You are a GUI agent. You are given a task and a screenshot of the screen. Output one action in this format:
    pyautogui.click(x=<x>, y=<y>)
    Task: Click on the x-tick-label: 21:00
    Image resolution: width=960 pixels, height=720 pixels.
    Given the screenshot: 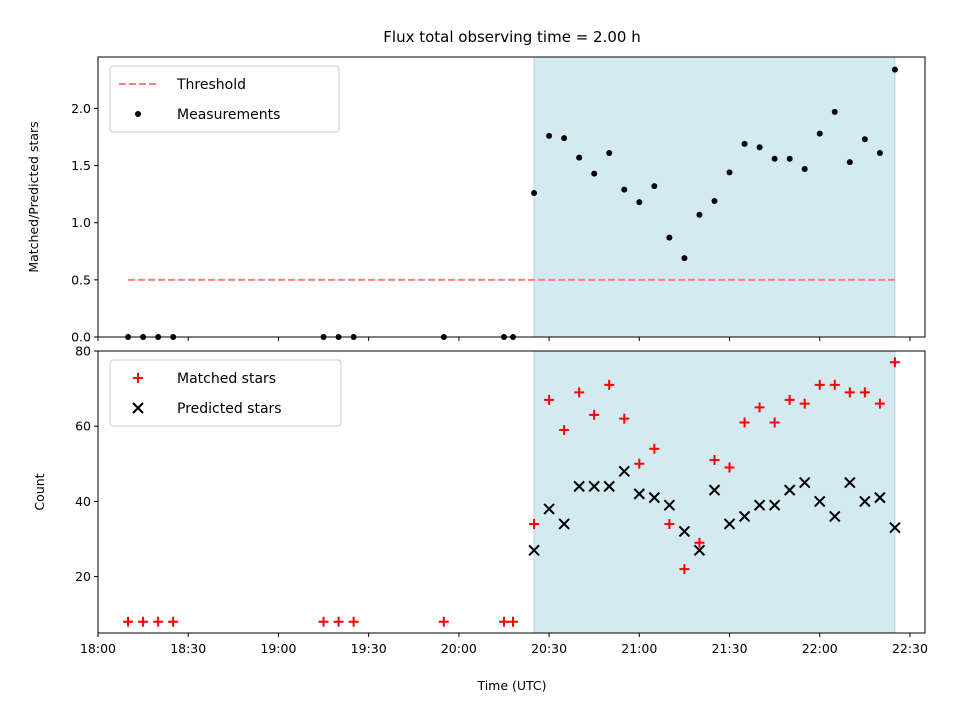 What is the action you would take?
    pyautogui.click(x=639, y=648)
    